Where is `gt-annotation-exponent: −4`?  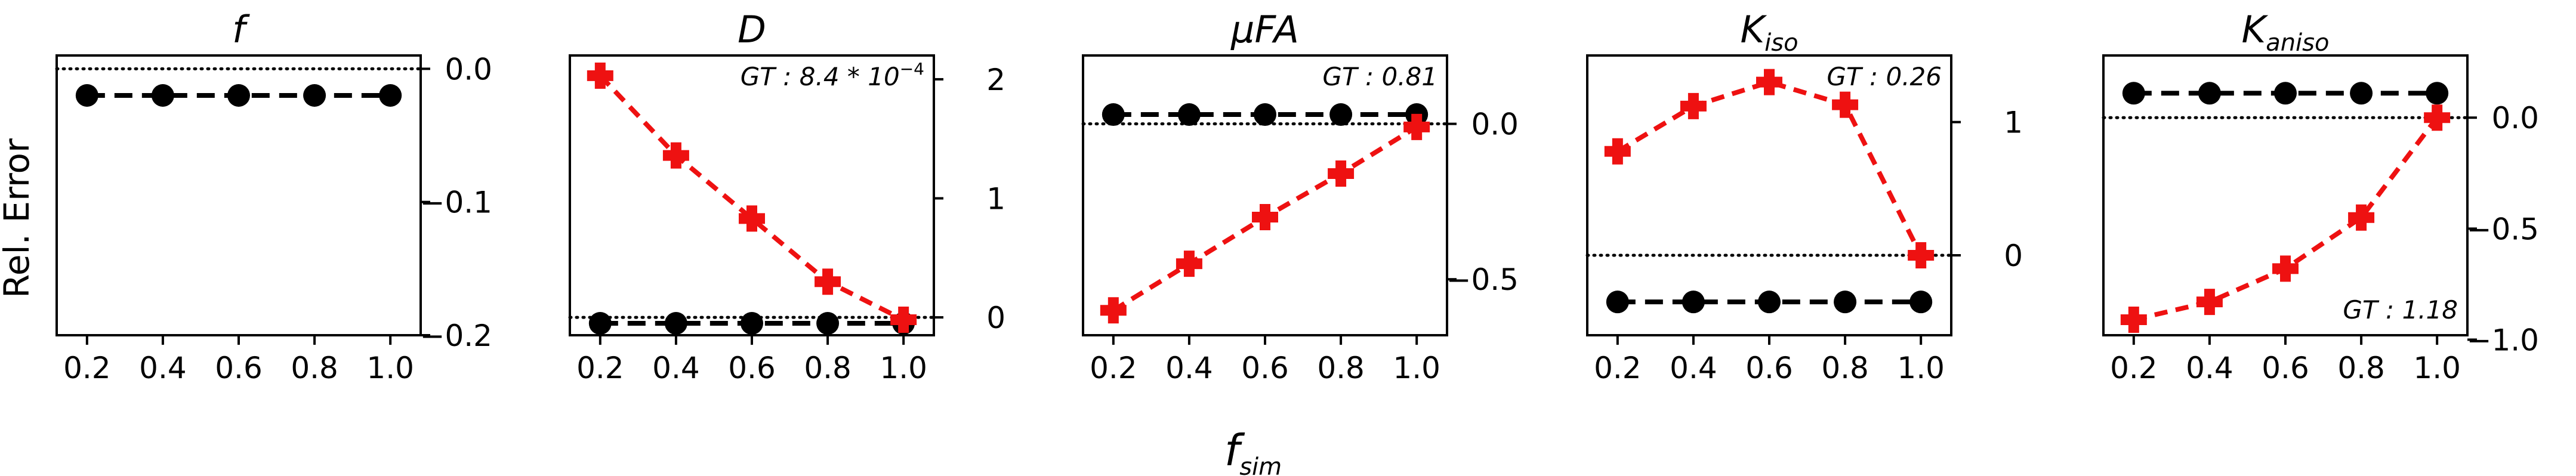
gt-annotation-exponent: −4 is located at coordinates (912, 69).